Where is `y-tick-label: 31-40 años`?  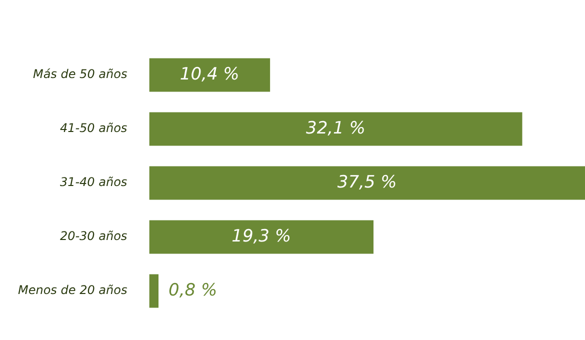
y-tick-label: 31-40 años is located at coordinates (94, 182).